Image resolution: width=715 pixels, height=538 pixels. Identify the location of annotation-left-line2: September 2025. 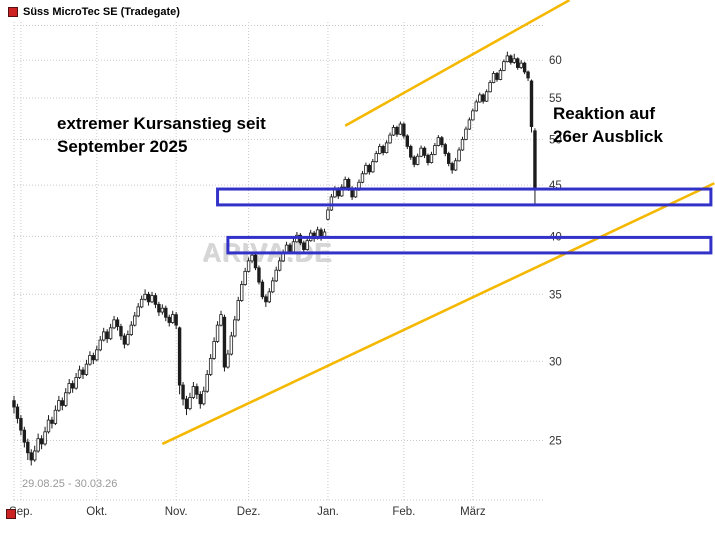
(122, 146).